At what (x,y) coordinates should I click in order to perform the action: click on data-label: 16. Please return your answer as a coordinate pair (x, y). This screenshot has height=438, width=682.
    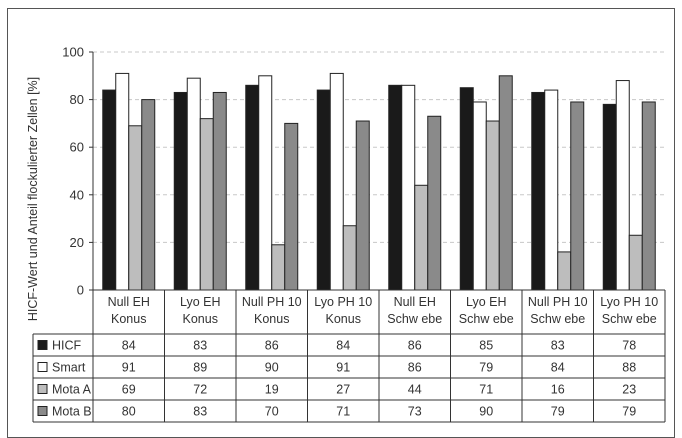
    Looking at the image, I should click on (558, 390).